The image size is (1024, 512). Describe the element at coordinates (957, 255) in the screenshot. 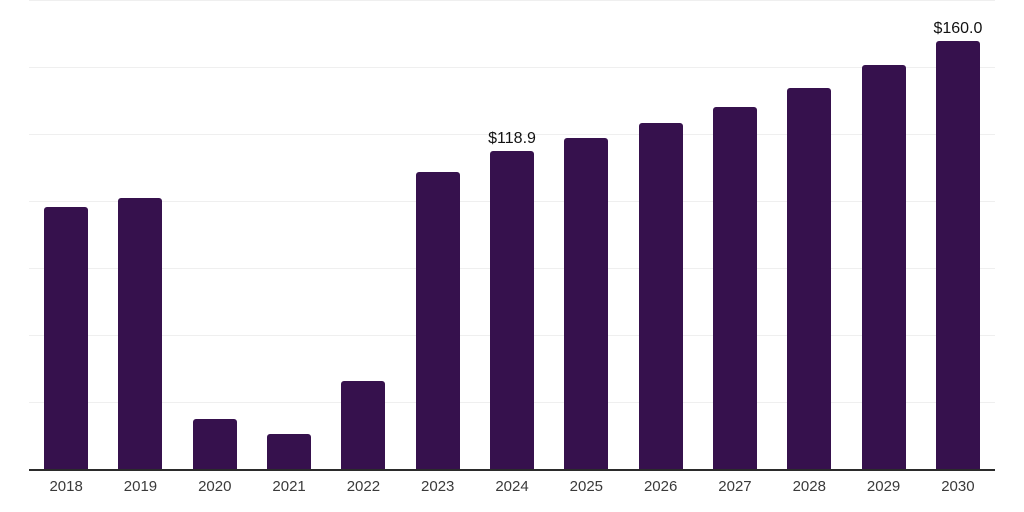

I see `bar-2030` at that location.